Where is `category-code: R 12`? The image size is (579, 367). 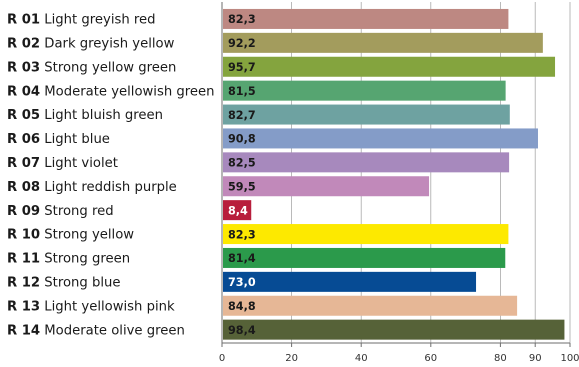 category-code: R 12 is located at coordinates (23, 282).